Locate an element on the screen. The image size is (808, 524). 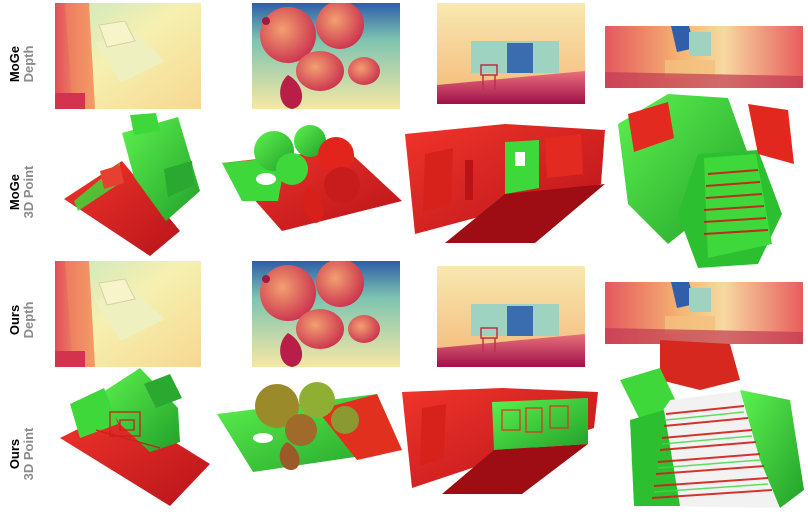
row-label-3: Ours Depth is located at coordinates (22, 320).